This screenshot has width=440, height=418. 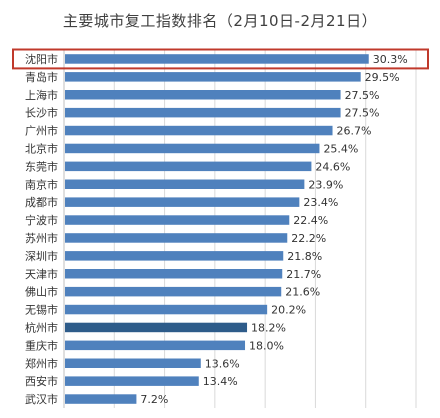 I want to click on value-label: 23.4%, so click(x=320, y=202).